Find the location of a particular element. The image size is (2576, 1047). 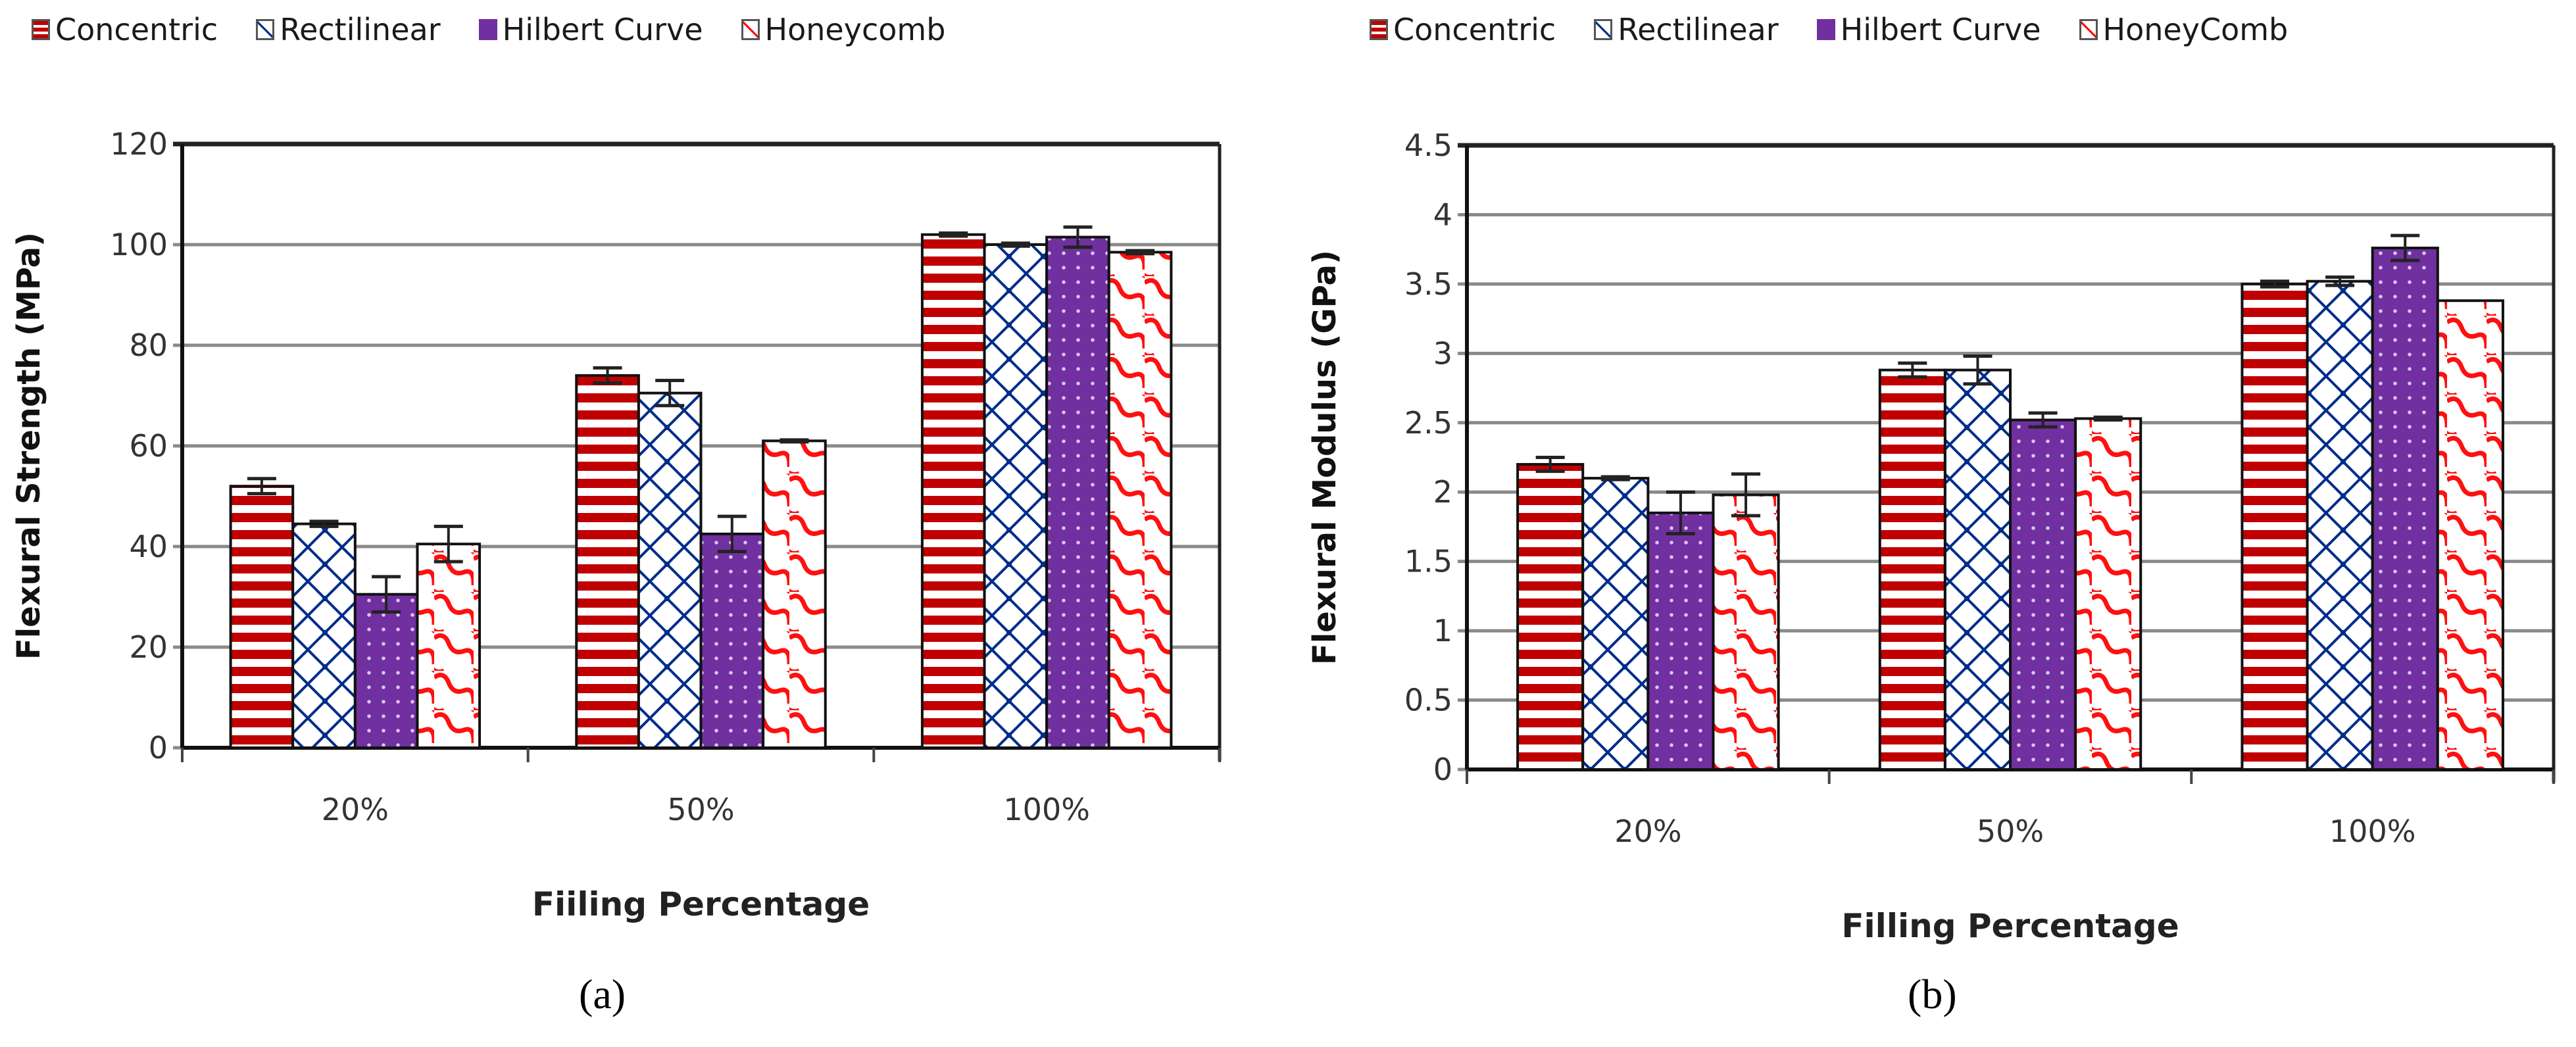

y-tick-label: 4.5 is located at coordinates (1428, 145).